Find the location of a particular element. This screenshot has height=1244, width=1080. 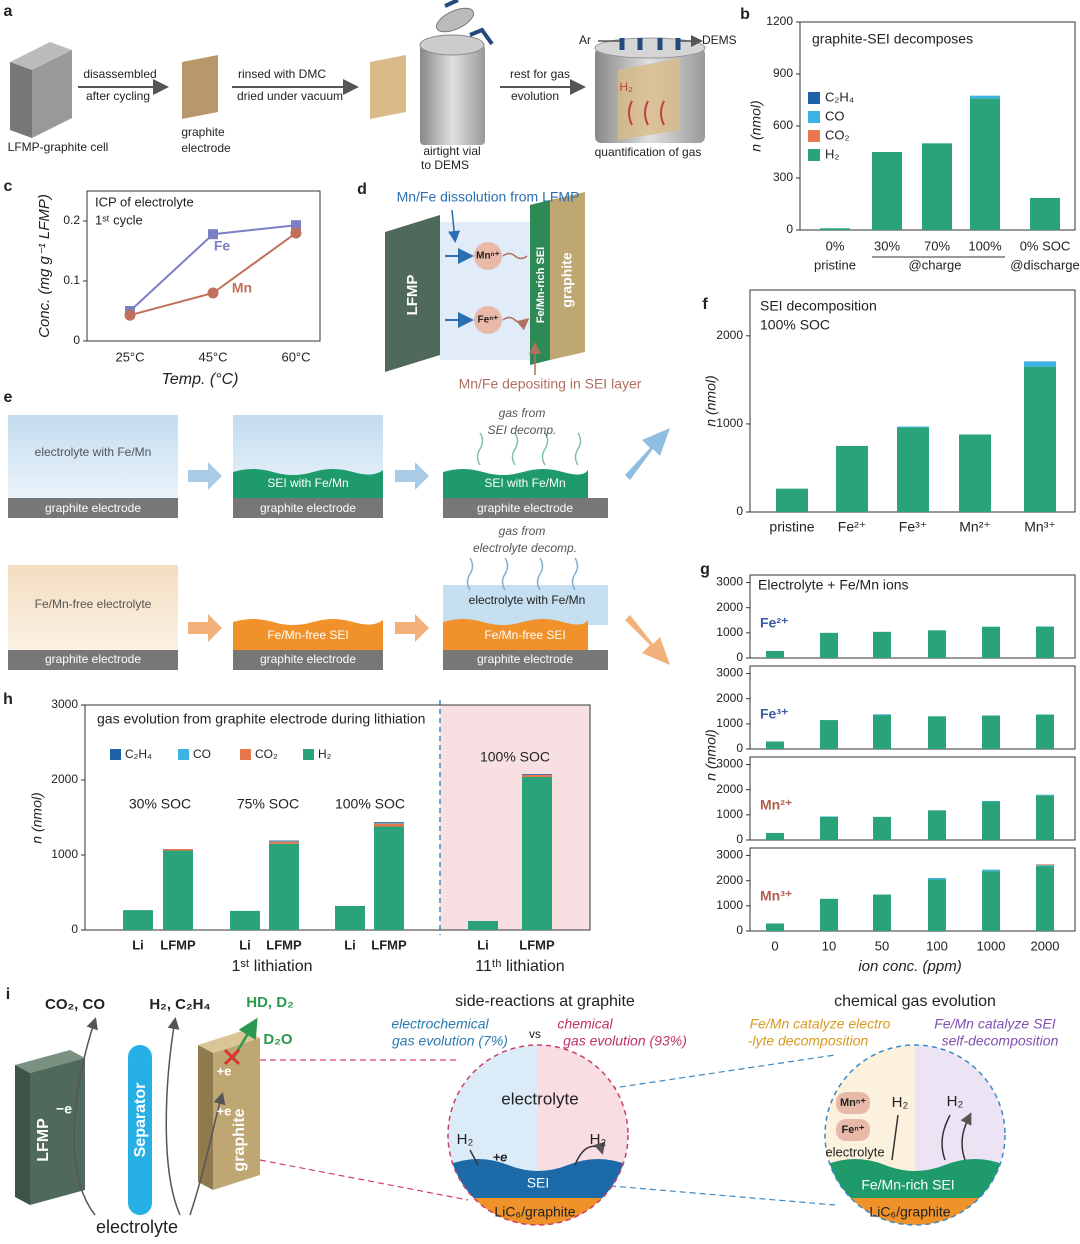

x-tick-label: 100 is located at coordinates (937, 945).